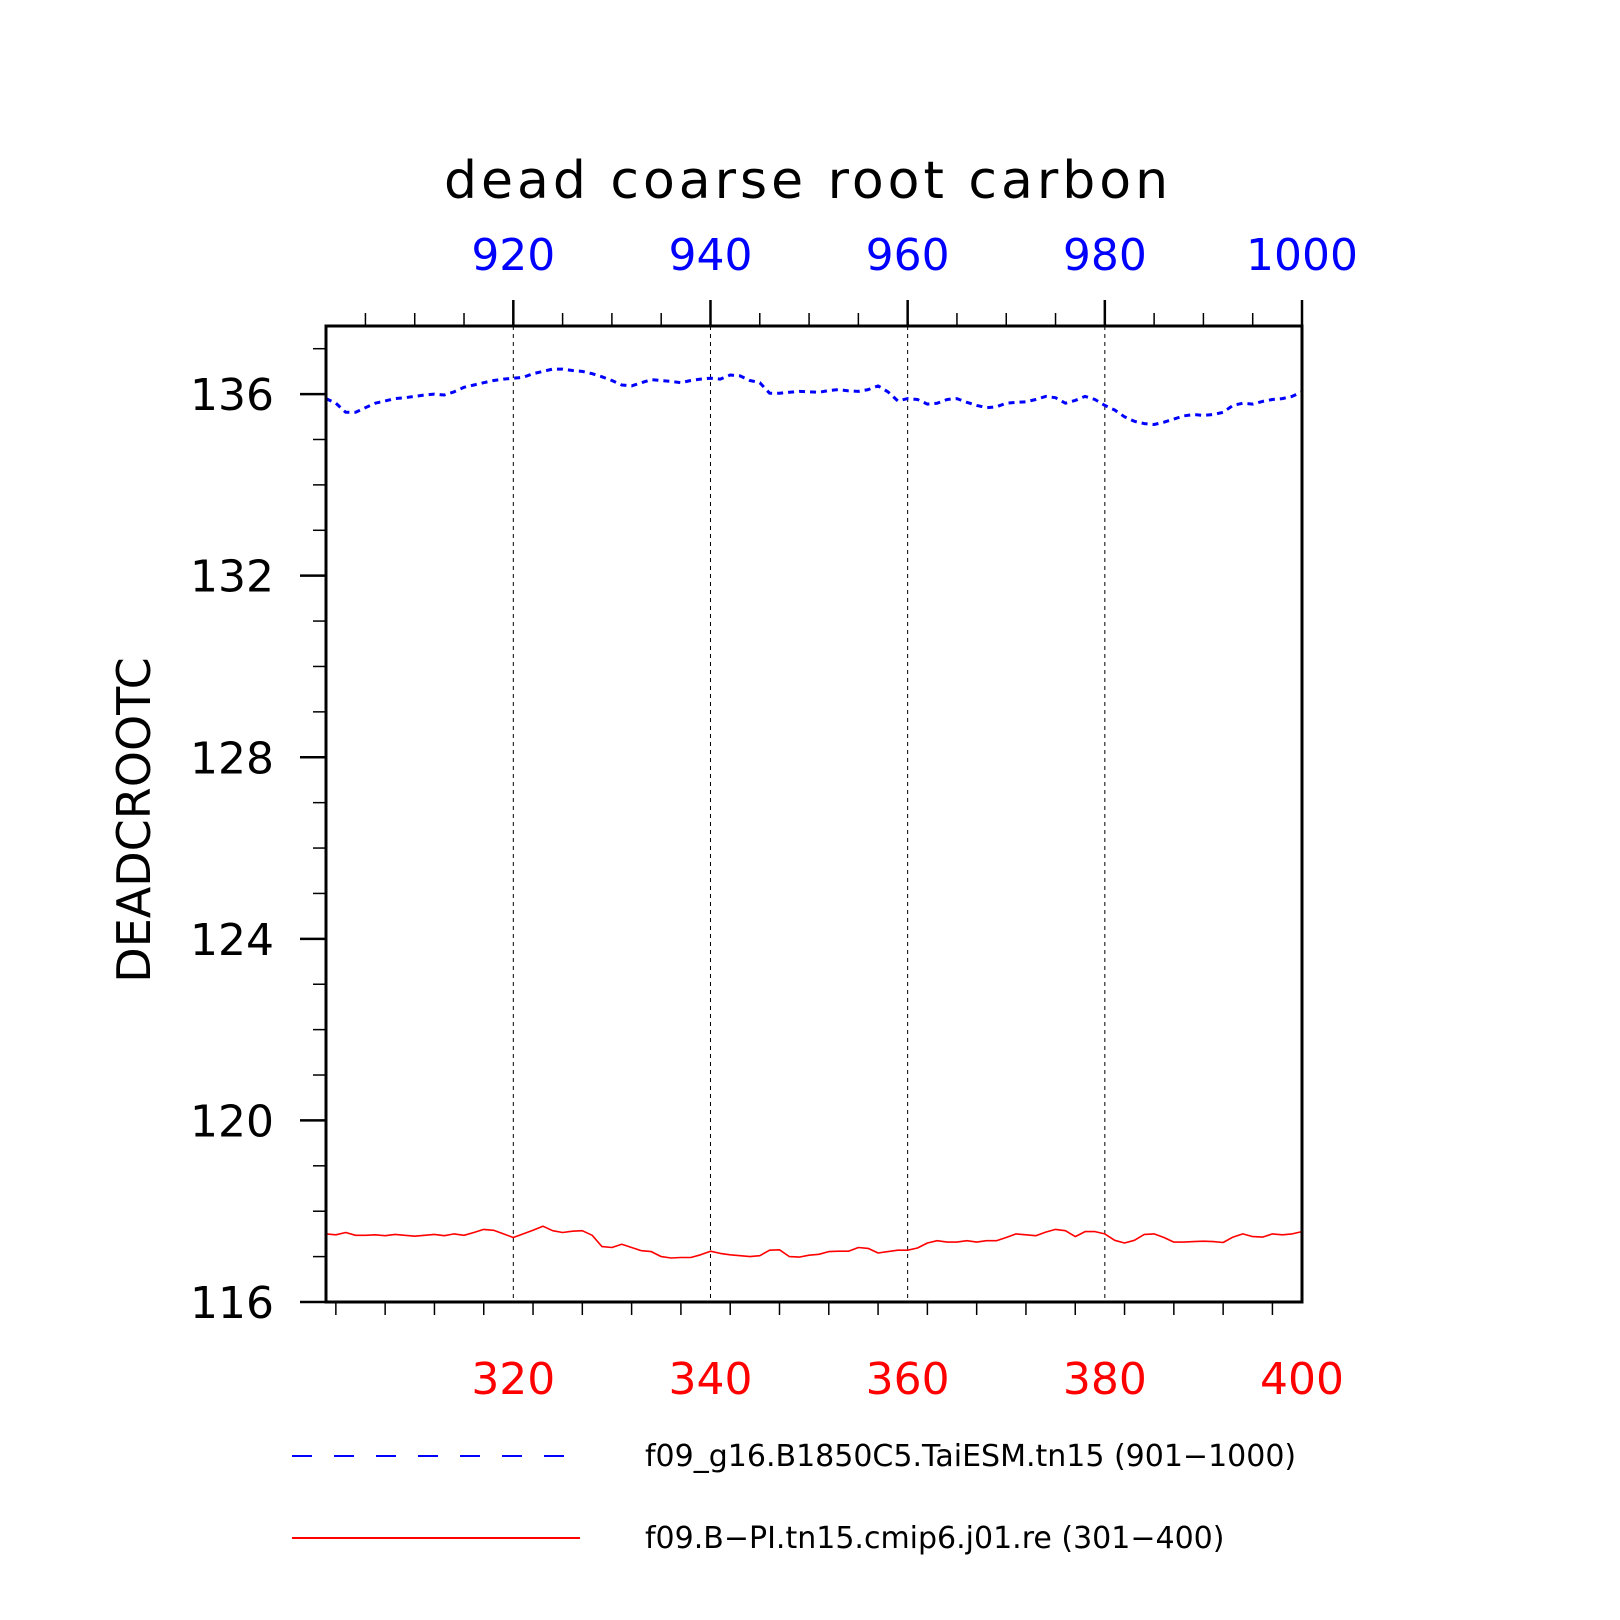 This screenshot has width=1620, height=1620. I want to click on x-bottom-tick-label: 320, so click(513, 1379).